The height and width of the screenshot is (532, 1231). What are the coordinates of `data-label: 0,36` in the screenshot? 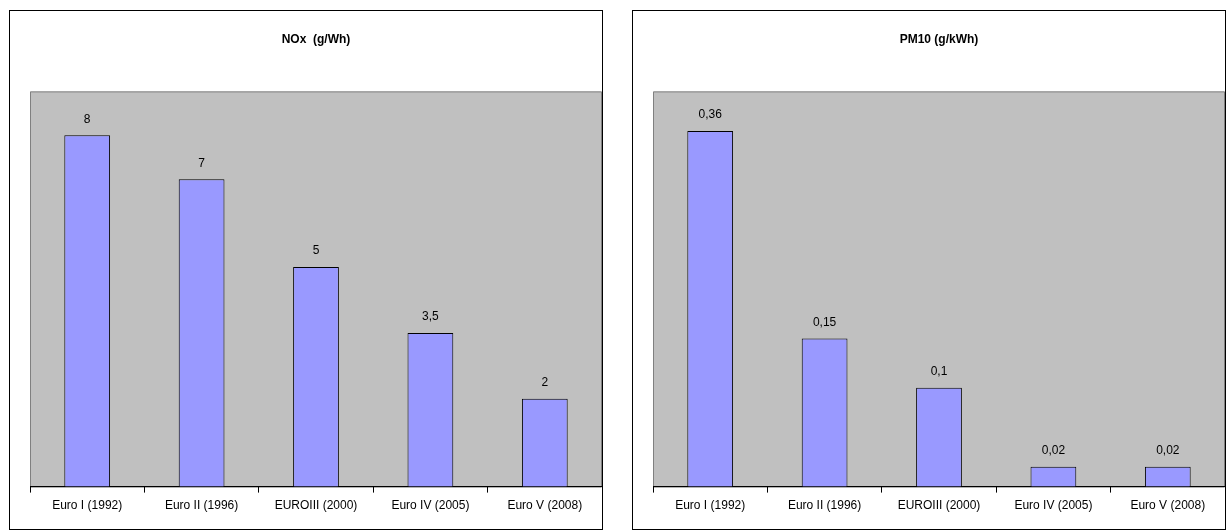 It's located at (710, 114).